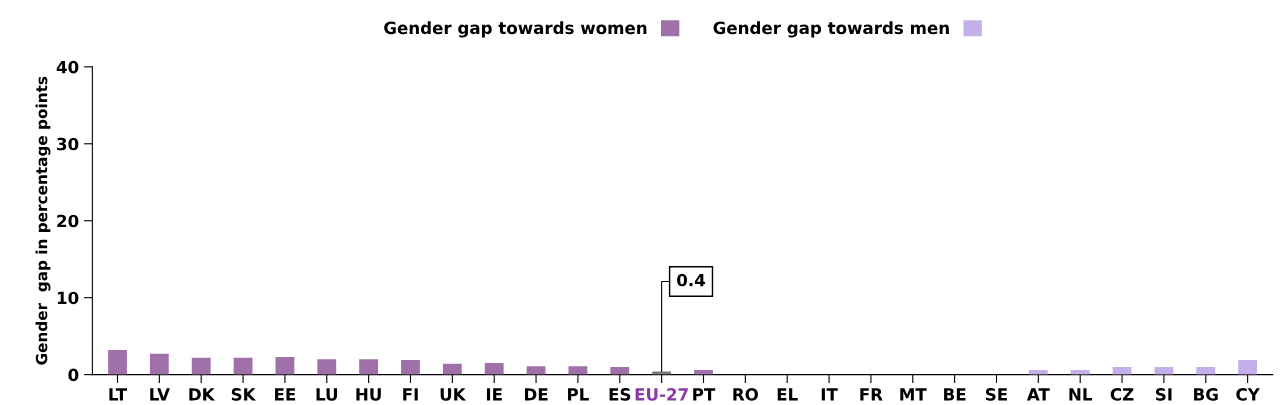 The image size is (1283, 405). What do you see at coordinates (244, 394) in the screenshot?
I see `x-tick-label: SK` at bounding box center [244, 394].